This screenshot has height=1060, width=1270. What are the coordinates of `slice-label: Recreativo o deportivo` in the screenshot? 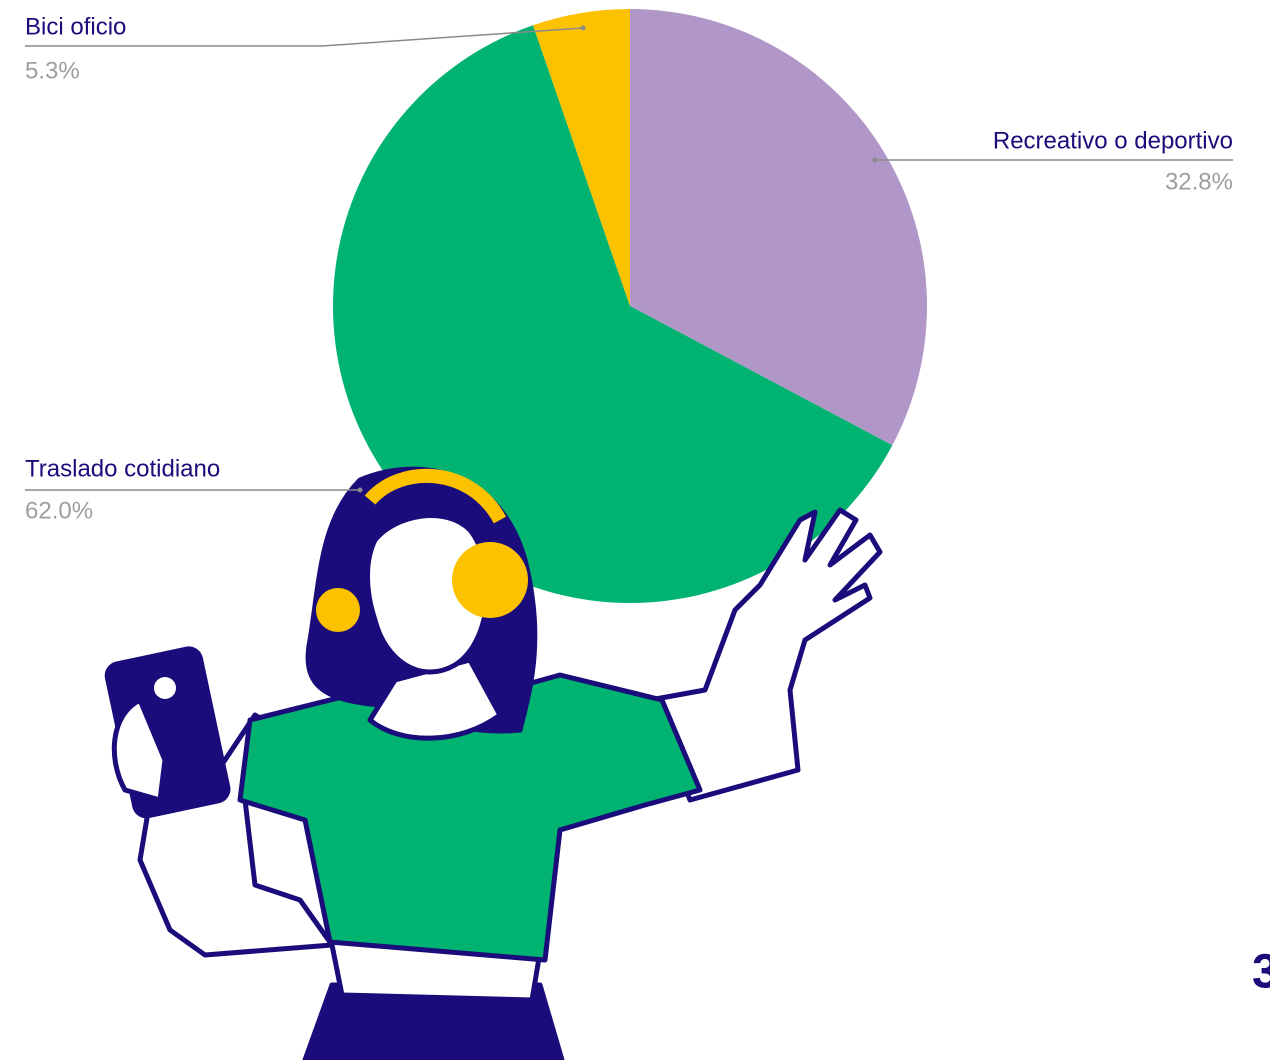 It's located at (1113, 140).